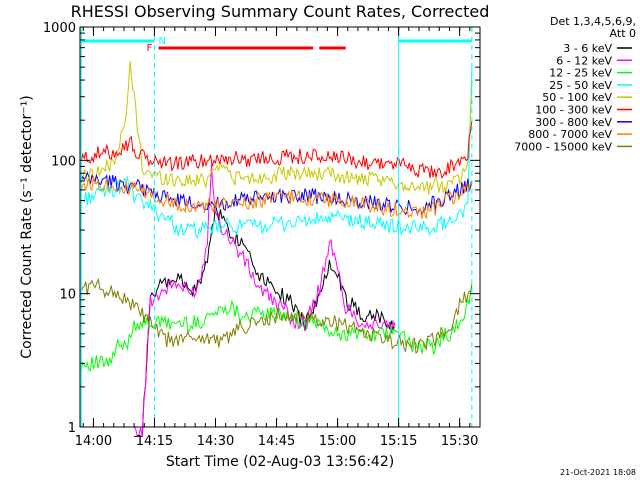 The height and width of the screenshot is (480, 640). I want to click on x-tick-label: 14:30, so click(215, 441).